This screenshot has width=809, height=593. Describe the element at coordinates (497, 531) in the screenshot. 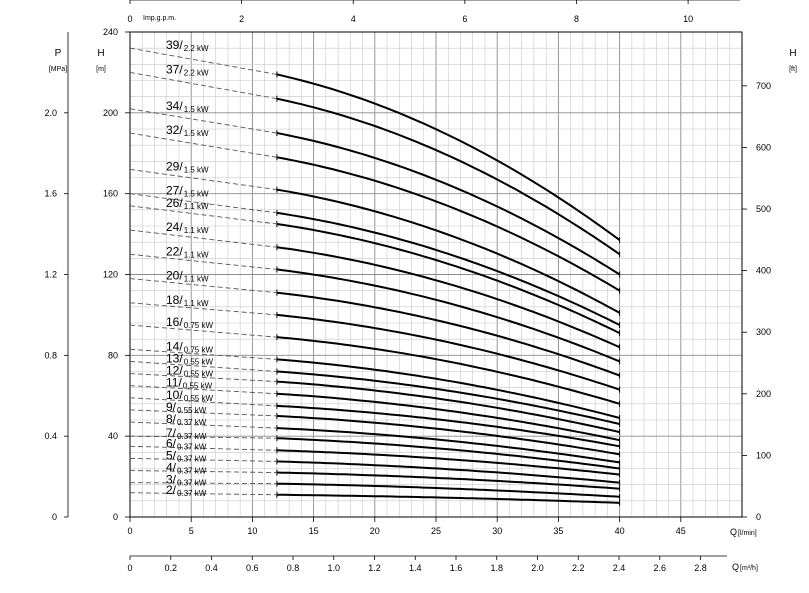

I see `q-lmin-tick-label: 30` at that location.